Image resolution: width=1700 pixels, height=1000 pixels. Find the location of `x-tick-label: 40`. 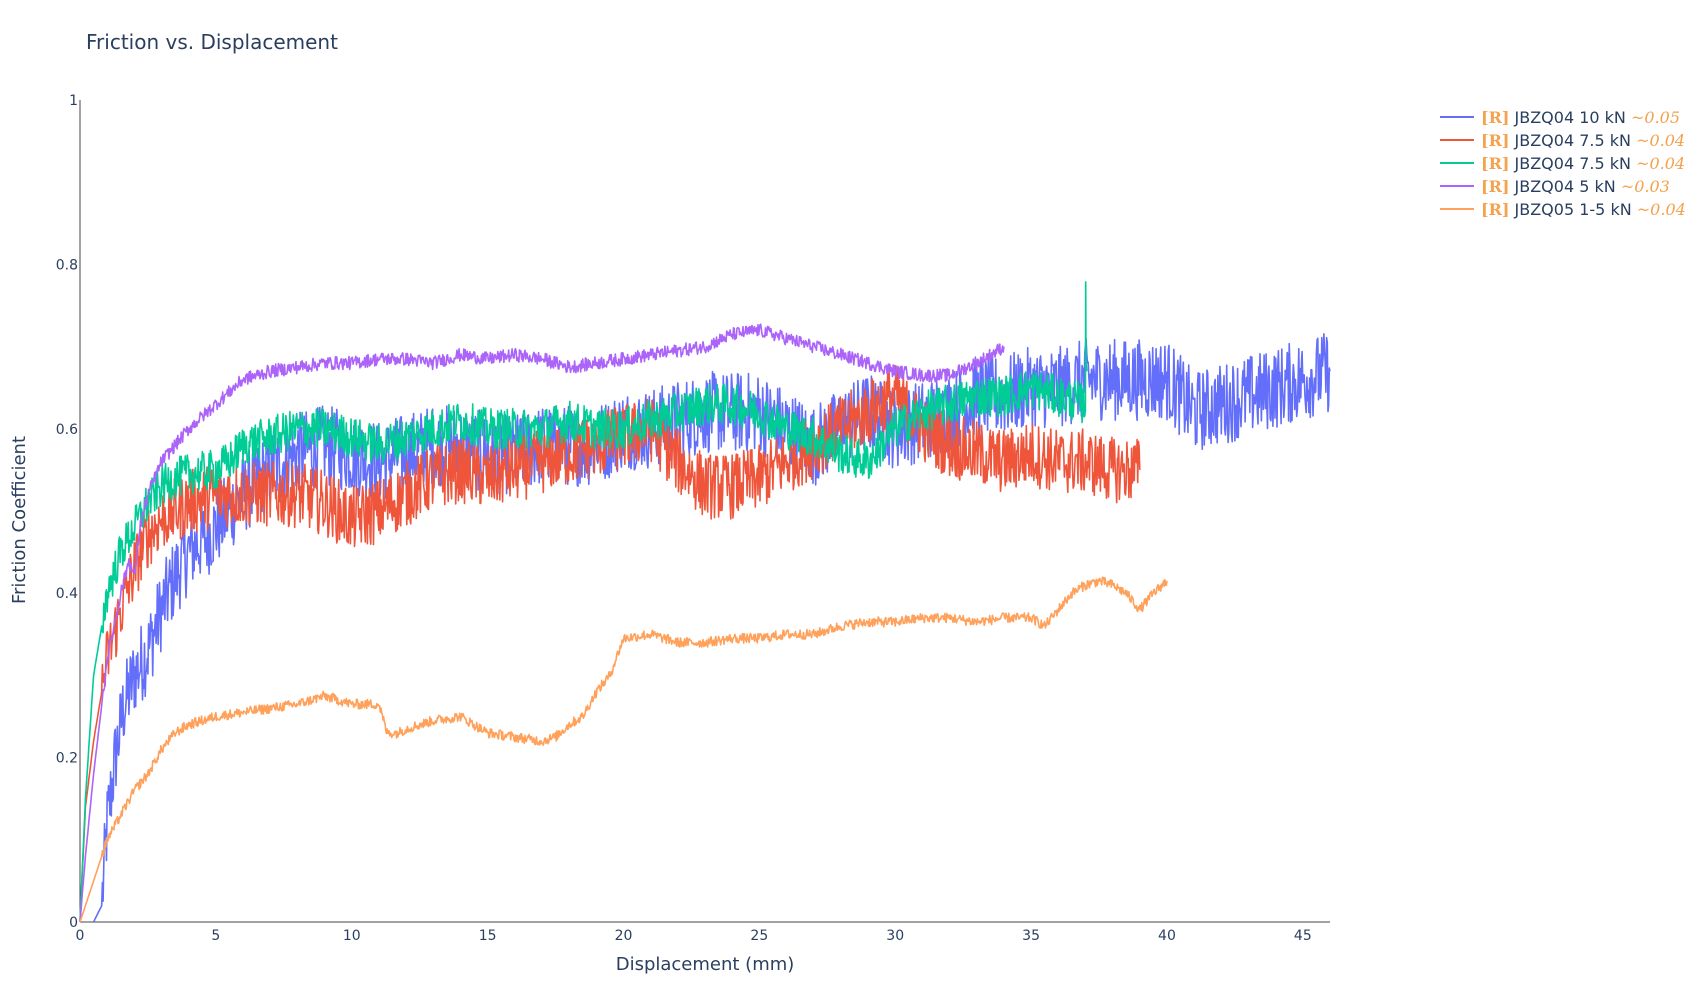

x-tick-label: 40 is located at coordinates (1167, 936).